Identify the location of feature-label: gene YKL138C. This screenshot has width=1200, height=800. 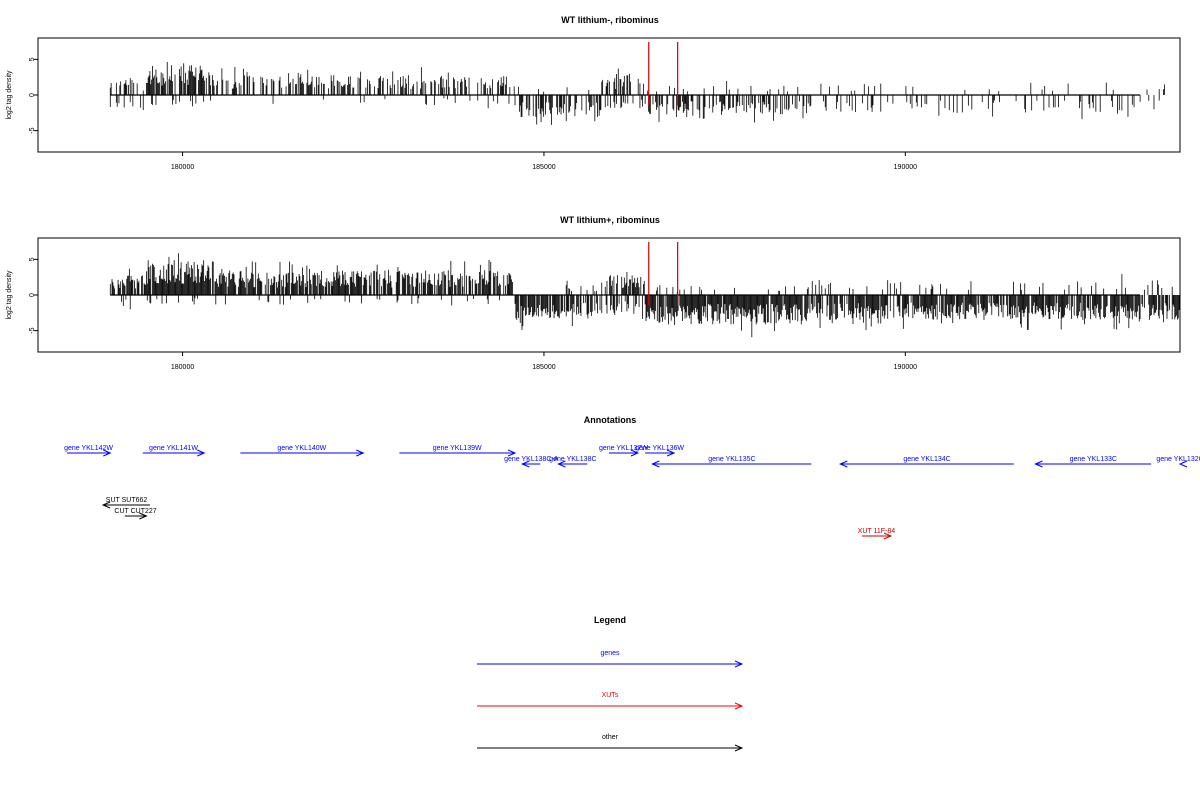
(572, 459).